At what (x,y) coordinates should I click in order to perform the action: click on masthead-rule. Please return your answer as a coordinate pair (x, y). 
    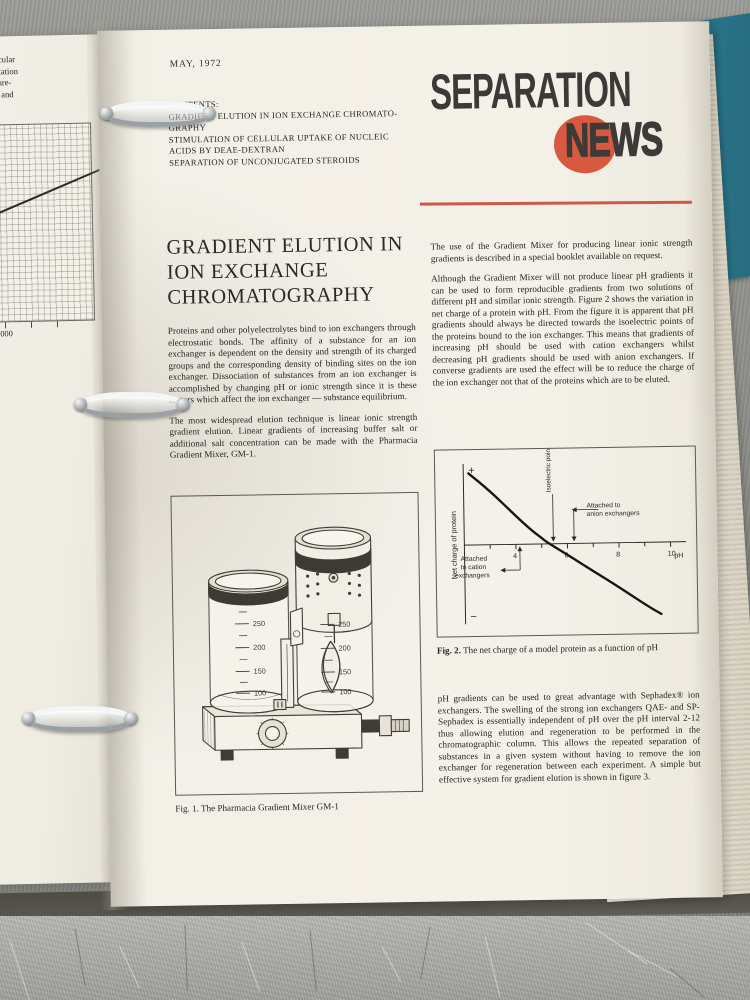
    Looking at the image, I should click on (555, 203).